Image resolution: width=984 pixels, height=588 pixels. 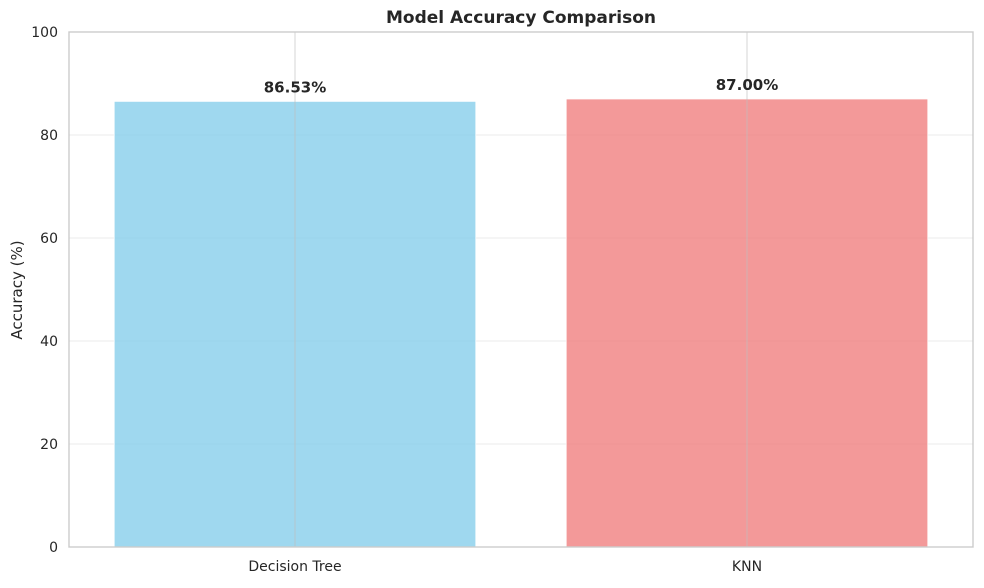 What do you see at coordinates (44, 290) in the screenshot?
I see `y-tick-labels: 0 20 40 60 80 100` at bounding box center [44, 290].